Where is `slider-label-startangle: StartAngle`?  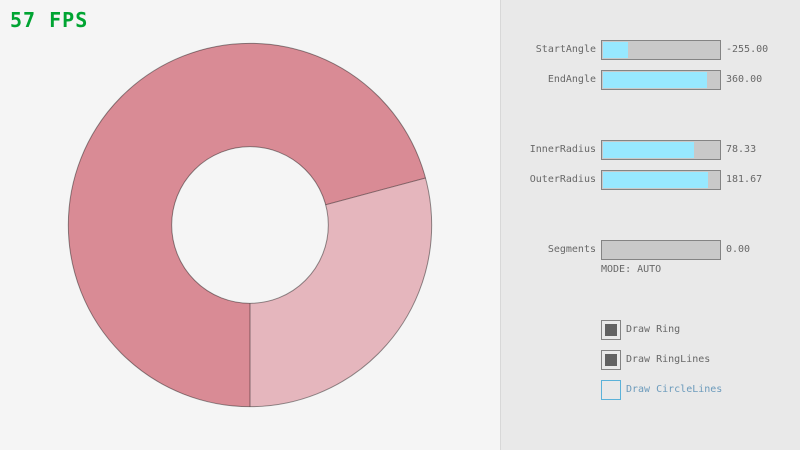 slider-label-startangle: StartAngle is located at coordinates (565, 49).